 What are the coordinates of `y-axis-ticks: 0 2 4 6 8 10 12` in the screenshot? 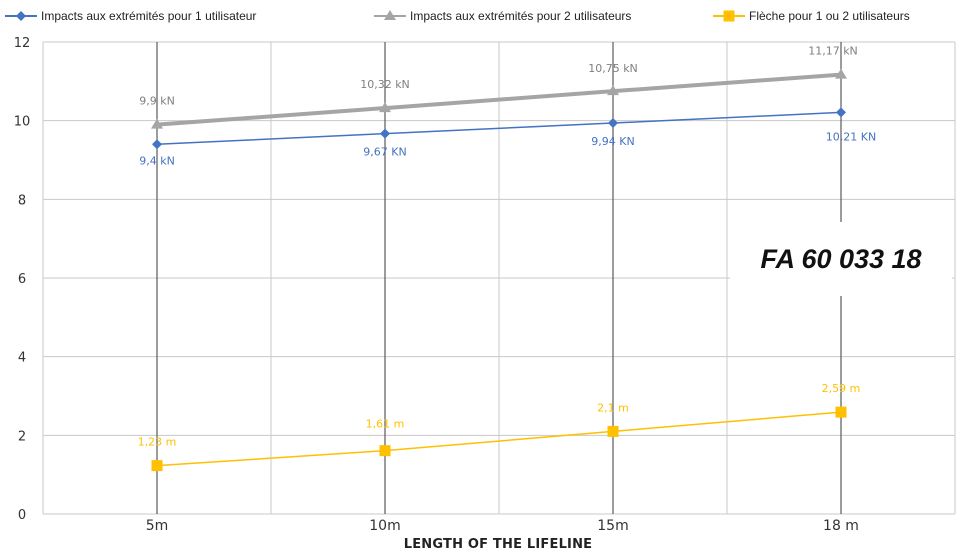 It's located at (22, 279).